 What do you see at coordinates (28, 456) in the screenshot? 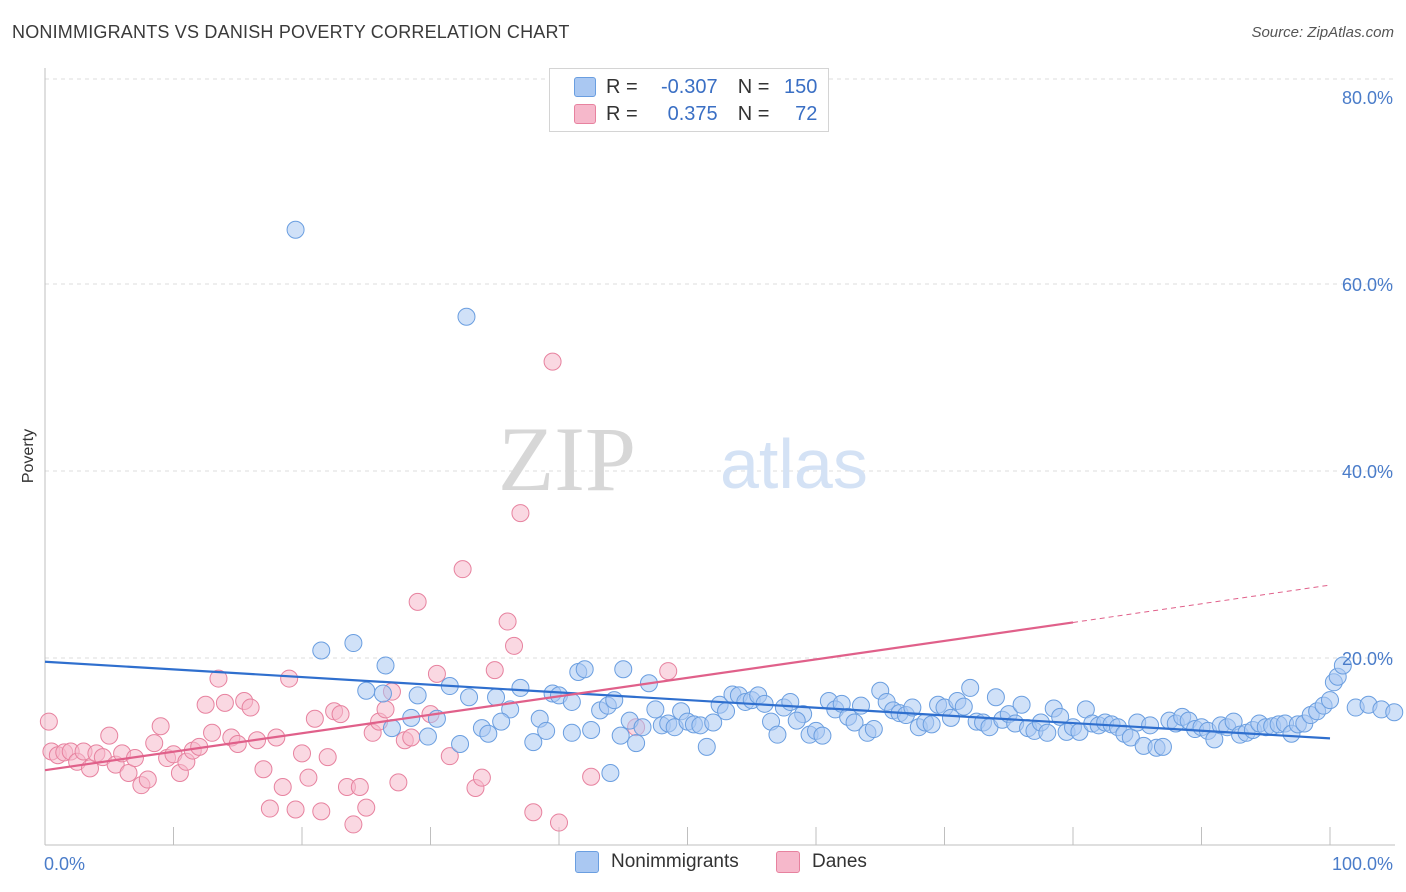
I see `y-axis-label: Poverty` at bounding box center [28, 456].